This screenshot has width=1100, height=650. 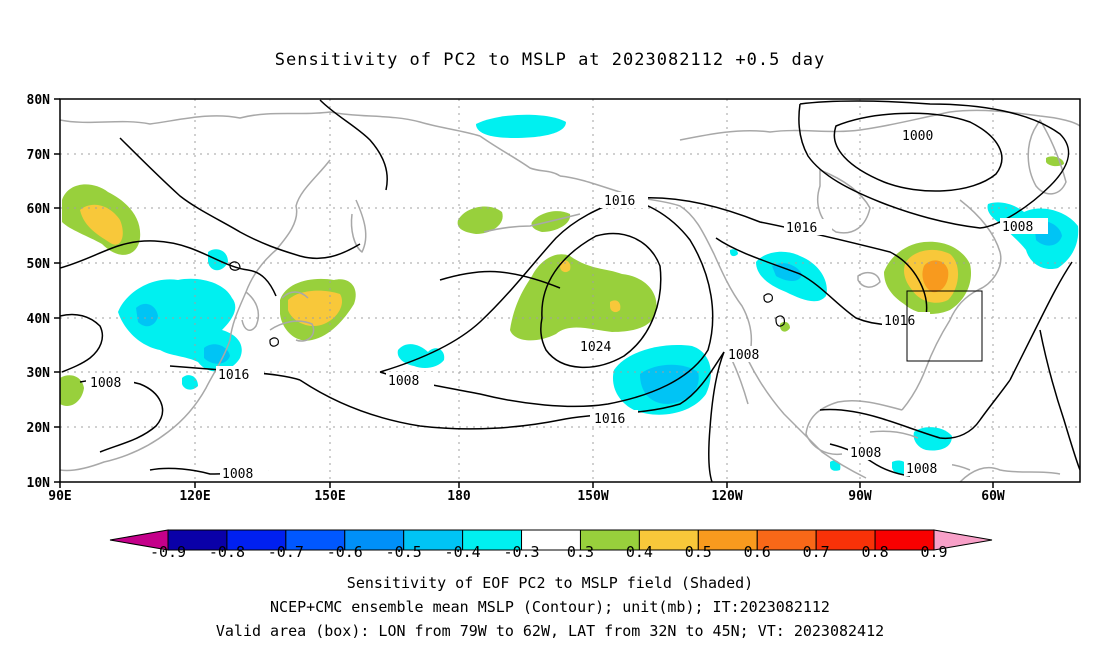 What do you see at coordinates (869, 279) in the screenshot?
I see `coastline-lakes` at bounding box center [869, 279].